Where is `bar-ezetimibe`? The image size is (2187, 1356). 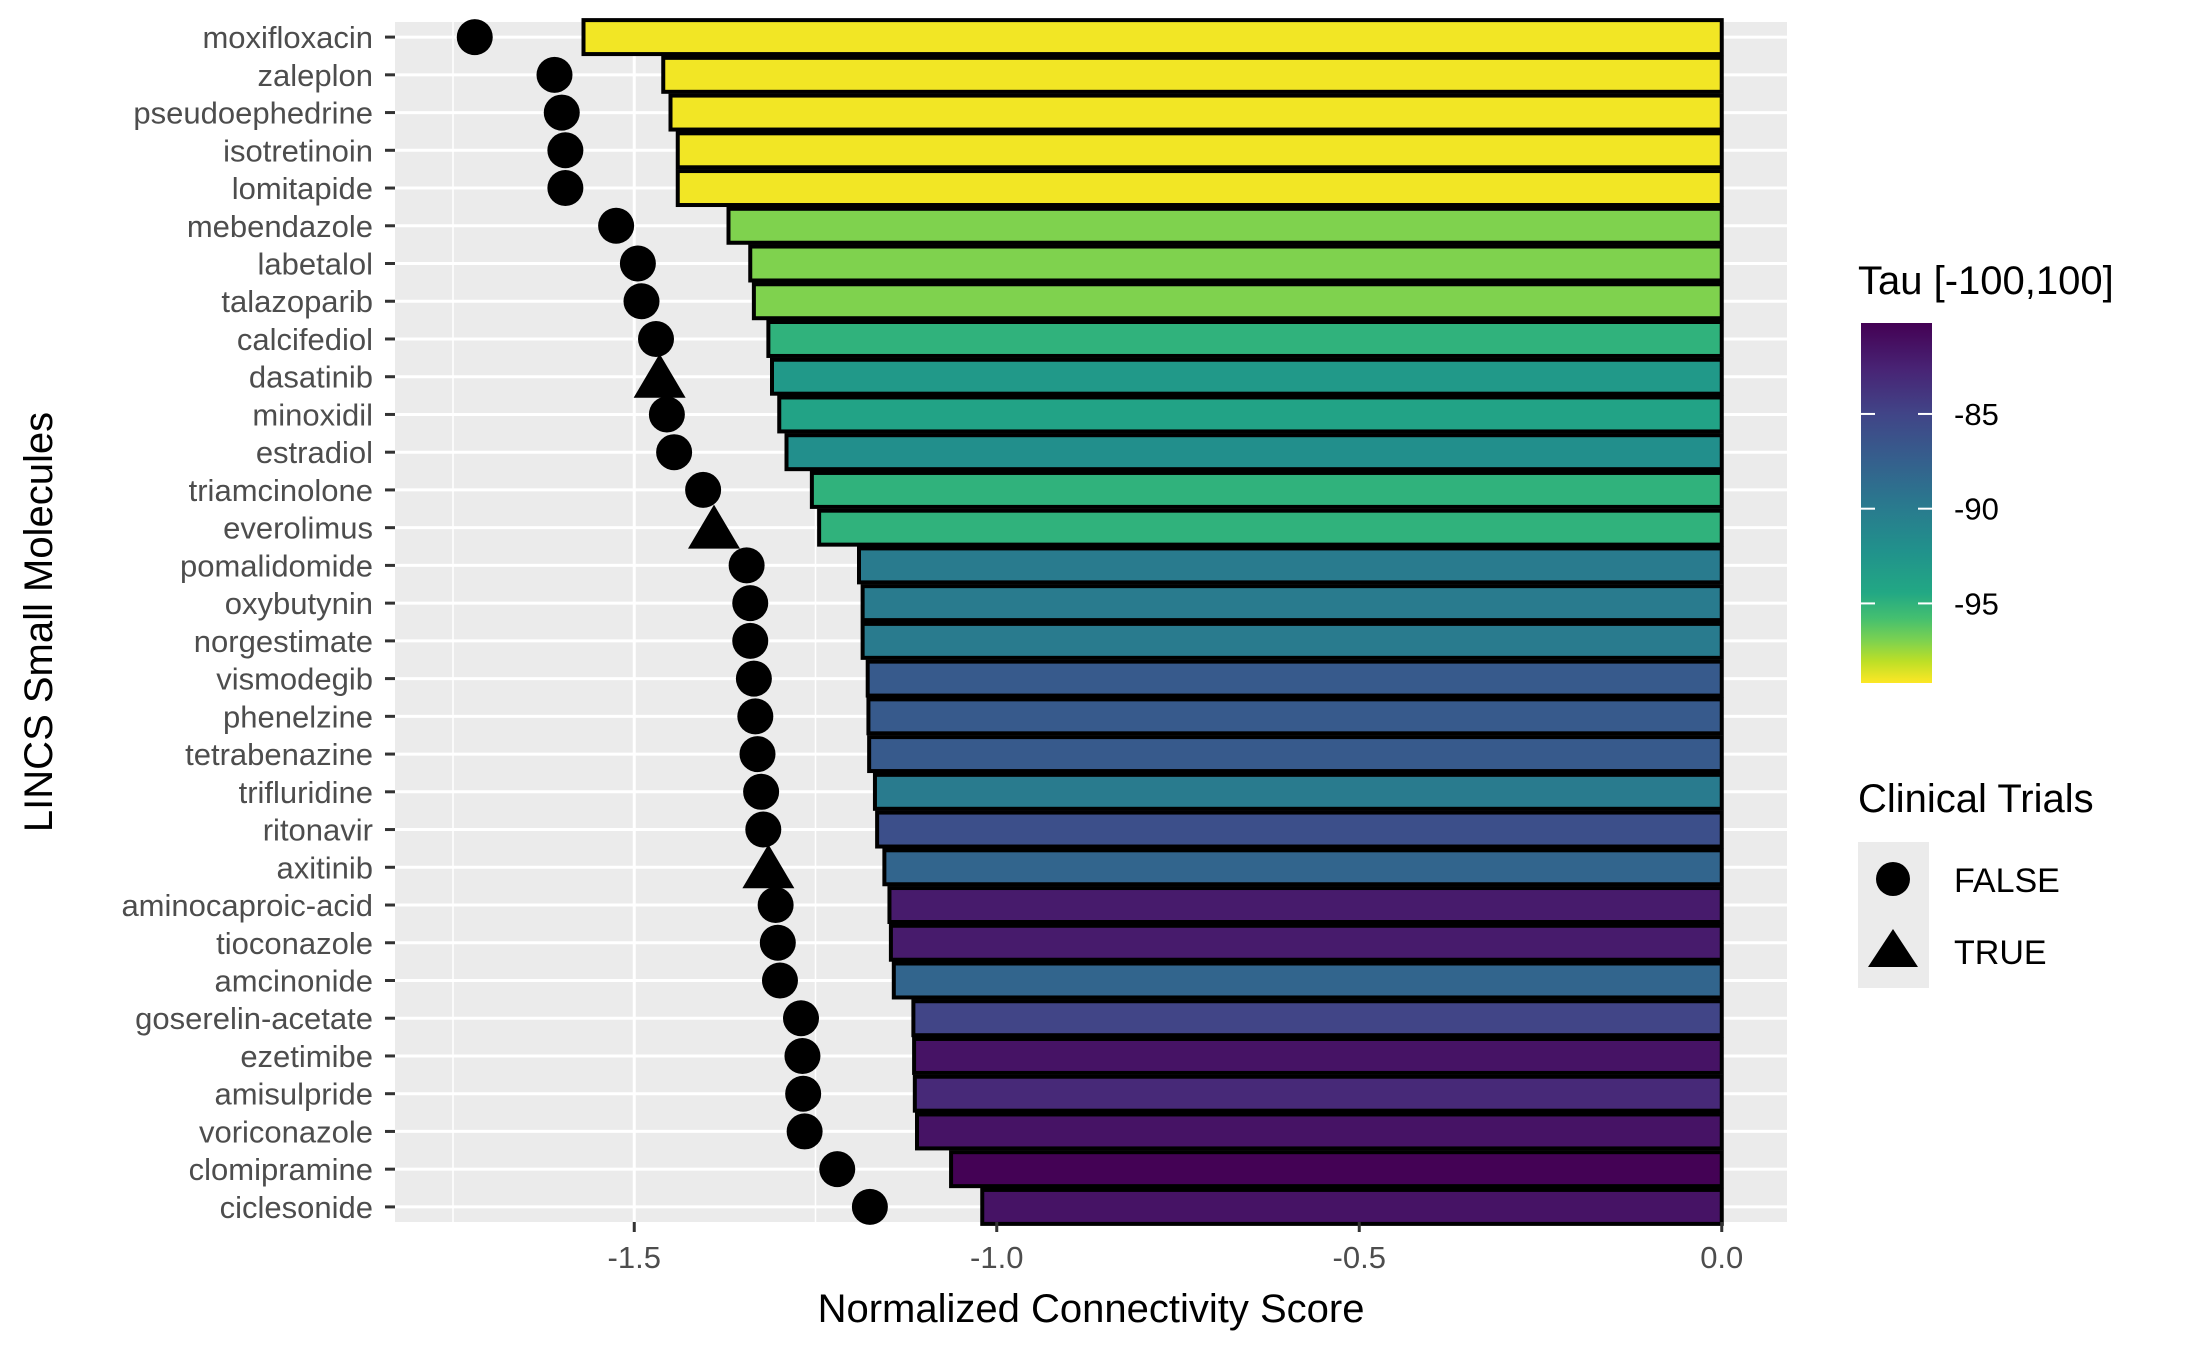 bar-ezetimibe is located at coordinates (1318, 1055).